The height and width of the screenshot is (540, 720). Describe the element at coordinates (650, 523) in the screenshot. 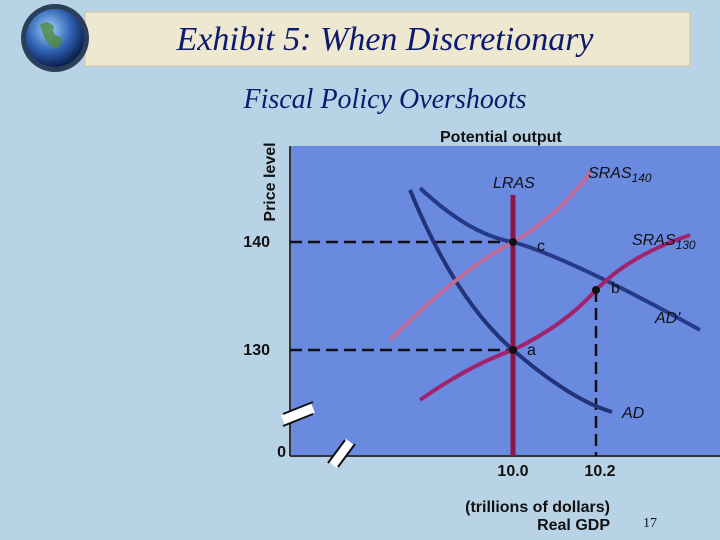

I see `page-number: 17` at that location.